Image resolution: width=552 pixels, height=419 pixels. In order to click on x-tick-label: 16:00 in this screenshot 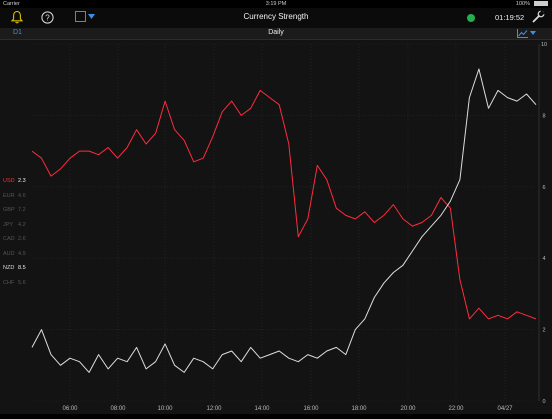, I will do `click(311, 409)`.